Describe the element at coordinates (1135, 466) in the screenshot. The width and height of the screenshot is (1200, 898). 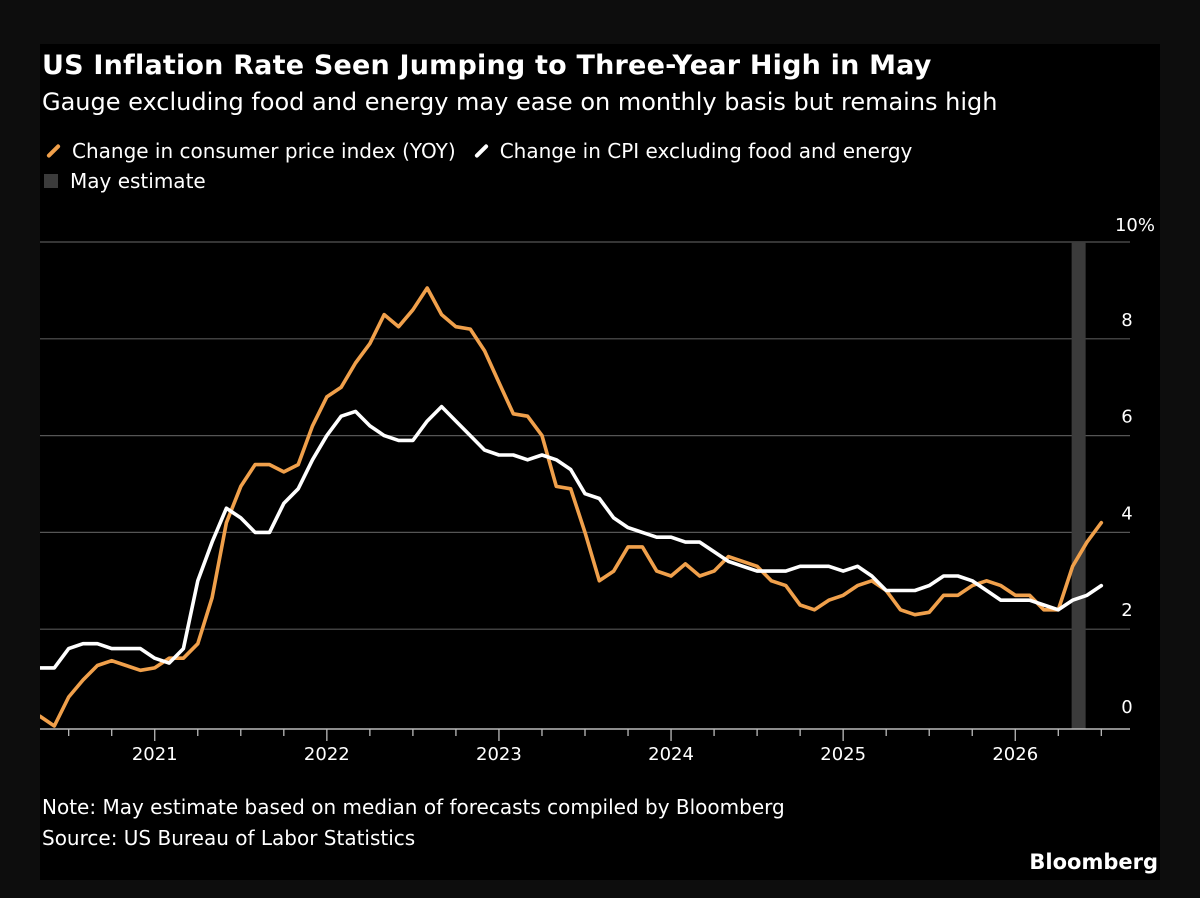
I see `y-axis: 0 2 4 6 8 10%` at that location.